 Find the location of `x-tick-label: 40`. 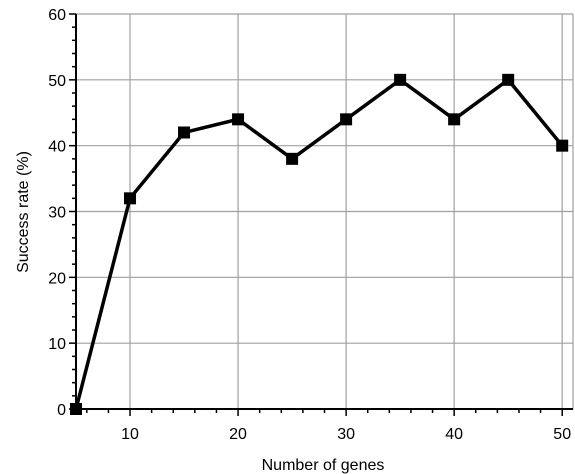

x-tick-label: 40 is located at coordinates (454, 434).